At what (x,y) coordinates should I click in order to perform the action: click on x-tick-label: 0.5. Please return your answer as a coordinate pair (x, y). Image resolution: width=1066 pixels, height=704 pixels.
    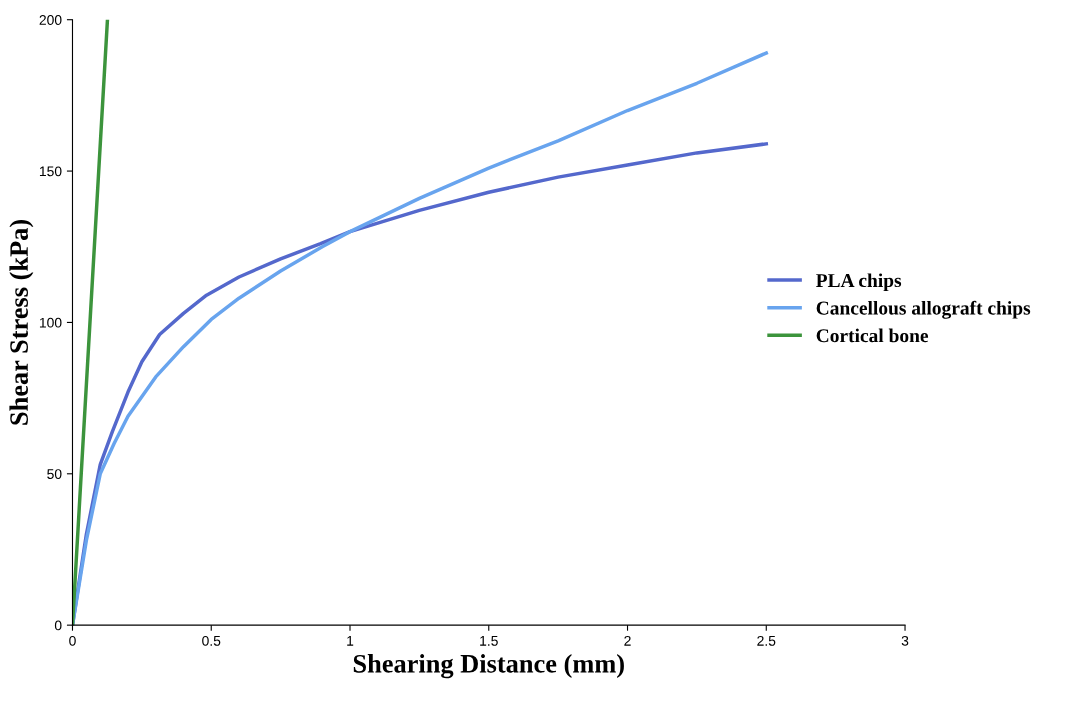
    Looking at the image, I should click on (211, 640).